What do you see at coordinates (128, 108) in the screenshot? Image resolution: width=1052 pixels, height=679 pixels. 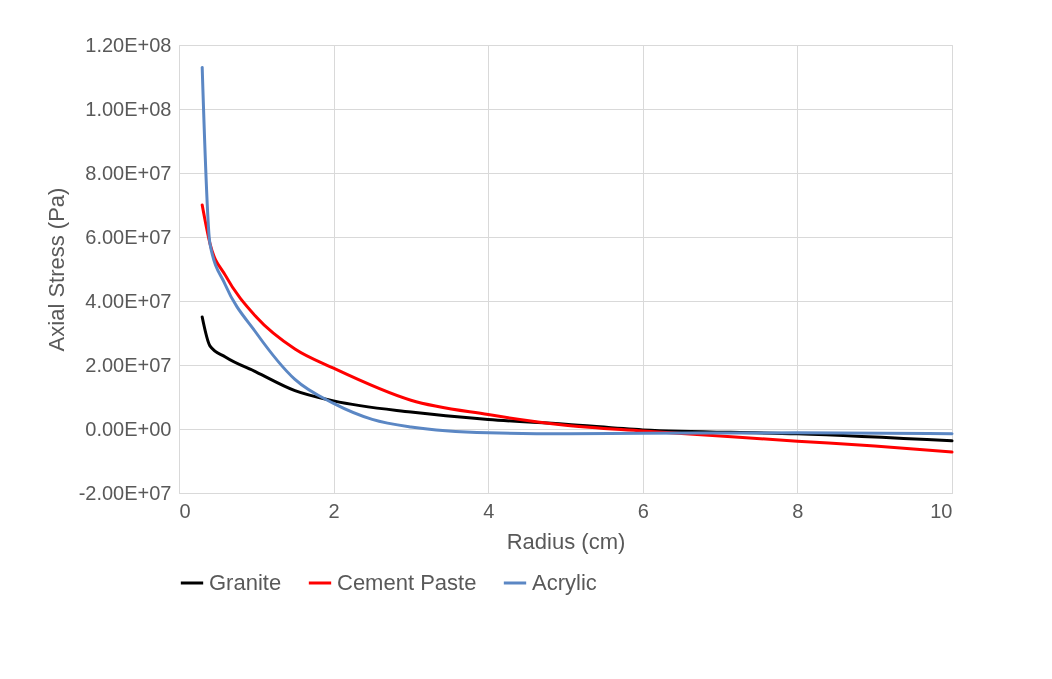 I see `y-tick-label: 1.00E+08` at bounding box center [128, 108].